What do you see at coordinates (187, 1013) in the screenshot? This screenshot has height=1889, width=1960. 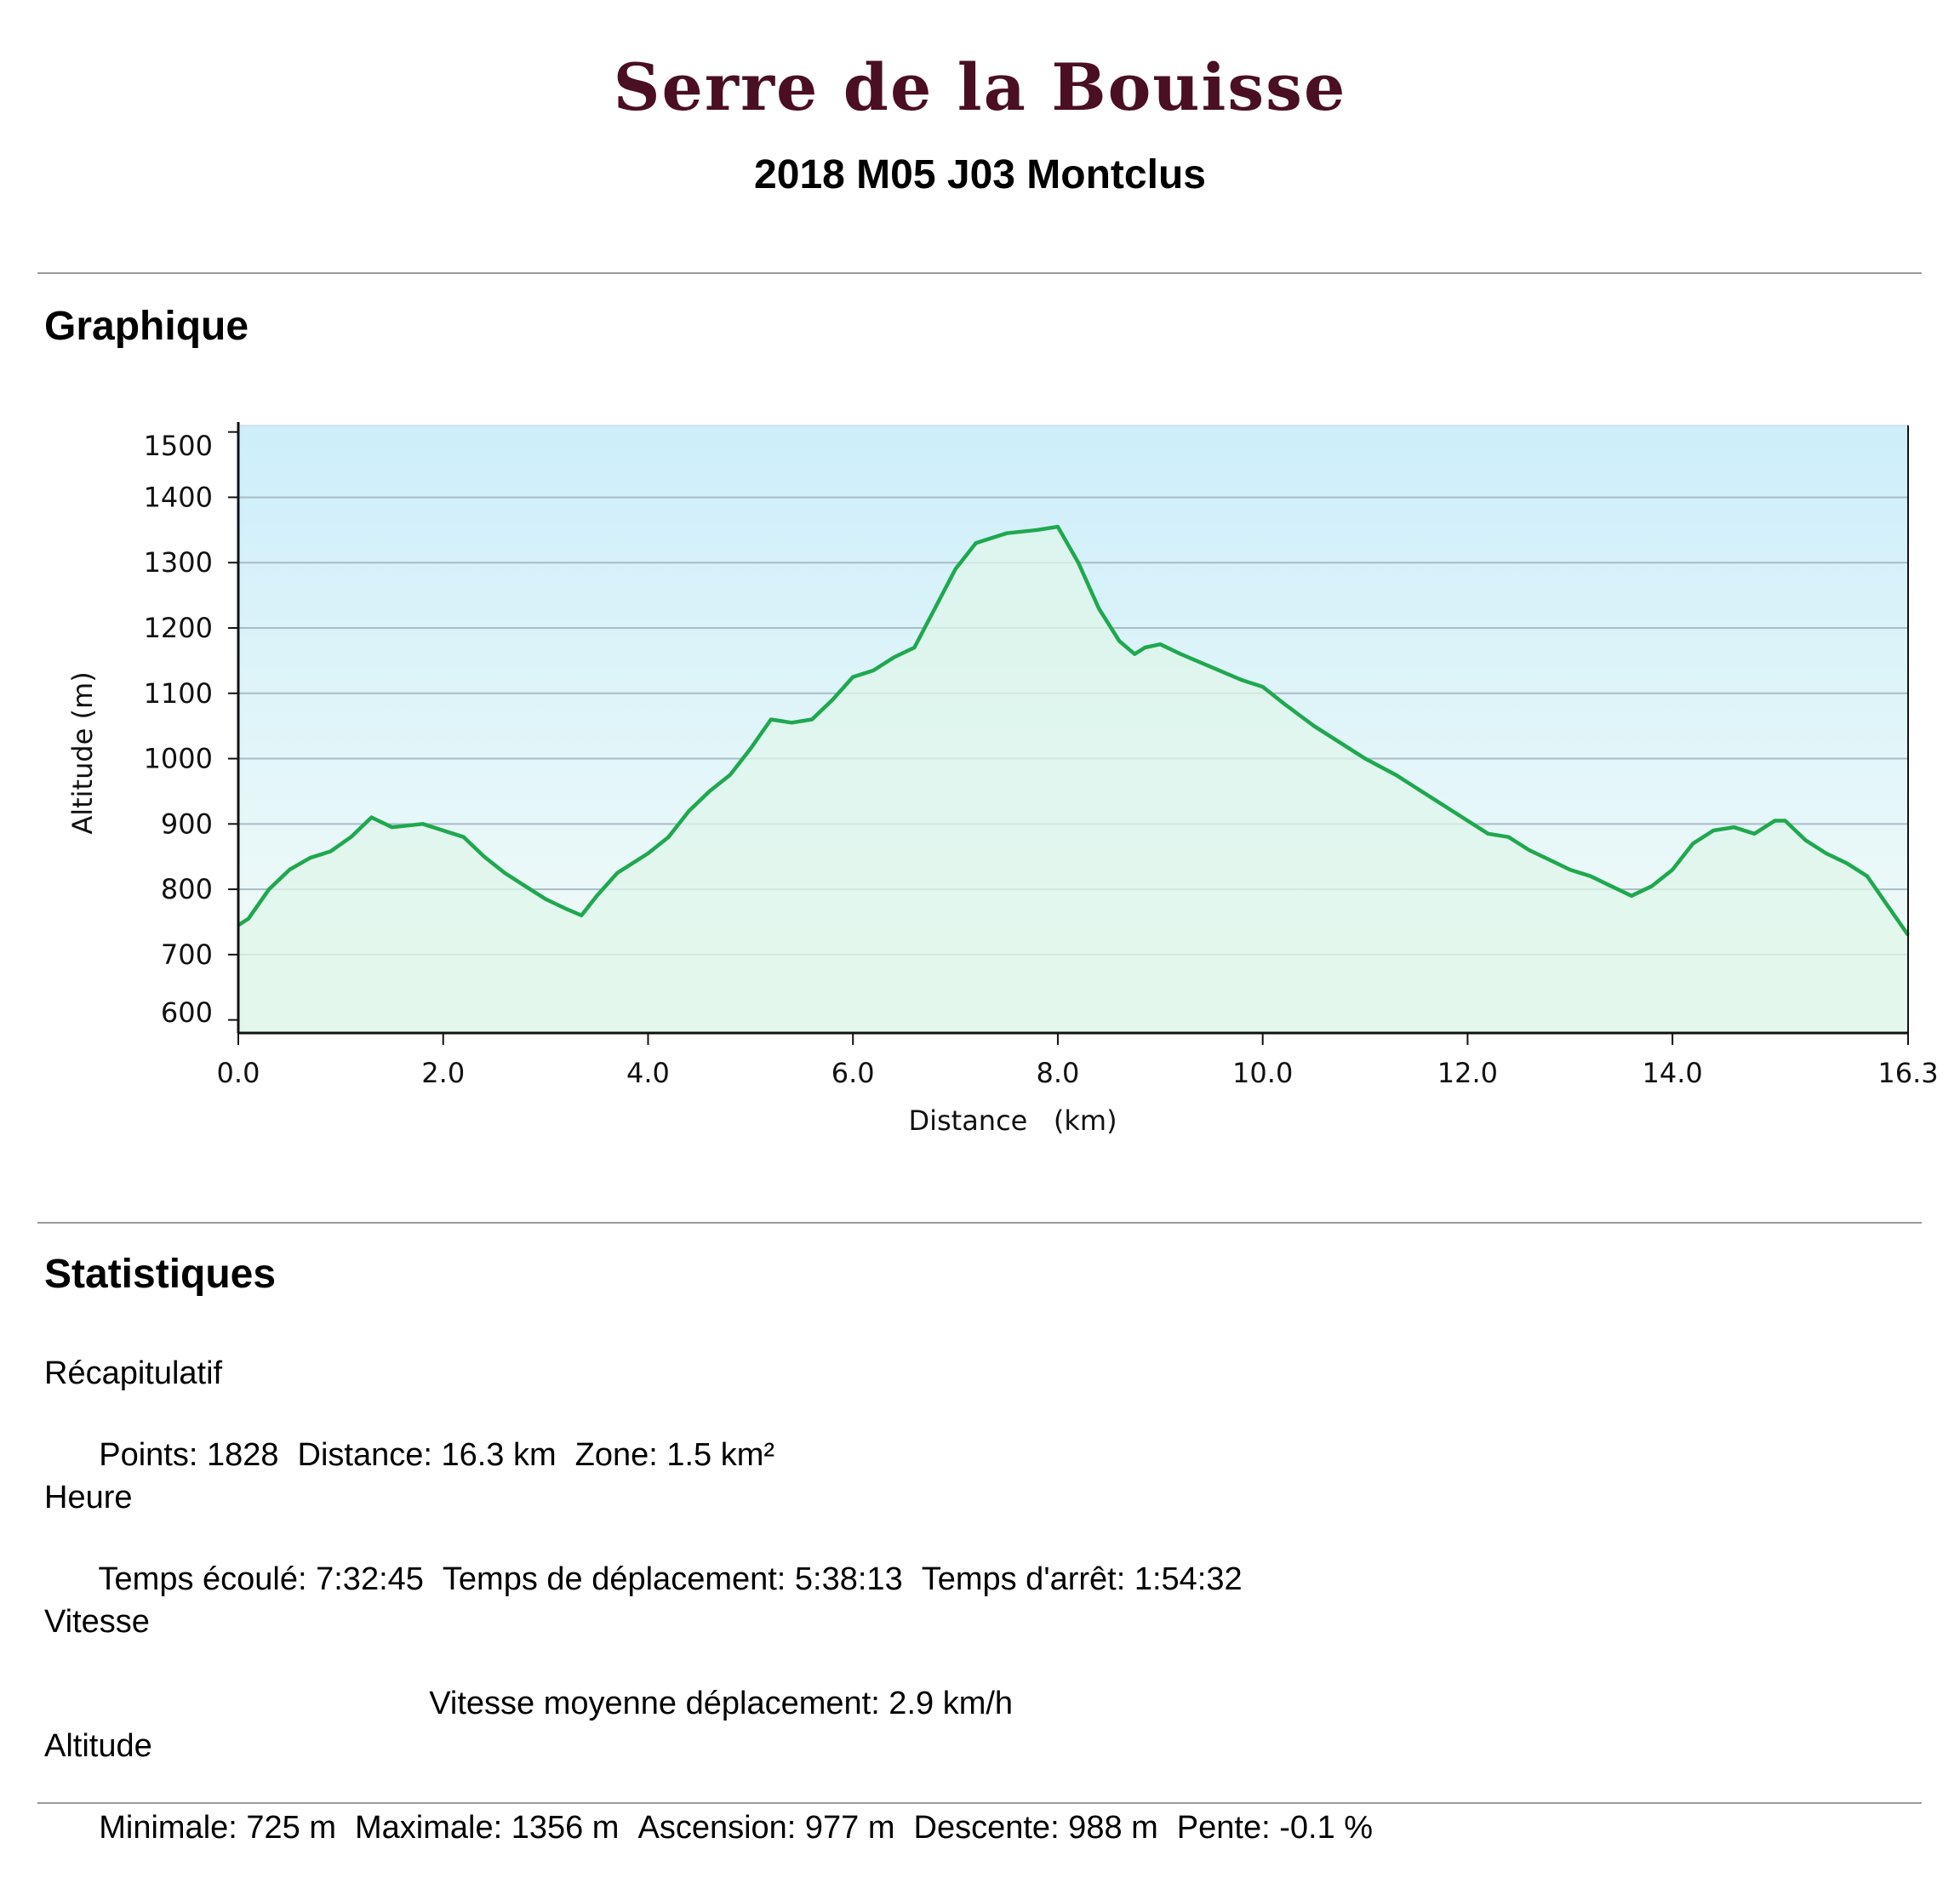 I see `y-tick-label: 600` at bounding box center [187, 1013].